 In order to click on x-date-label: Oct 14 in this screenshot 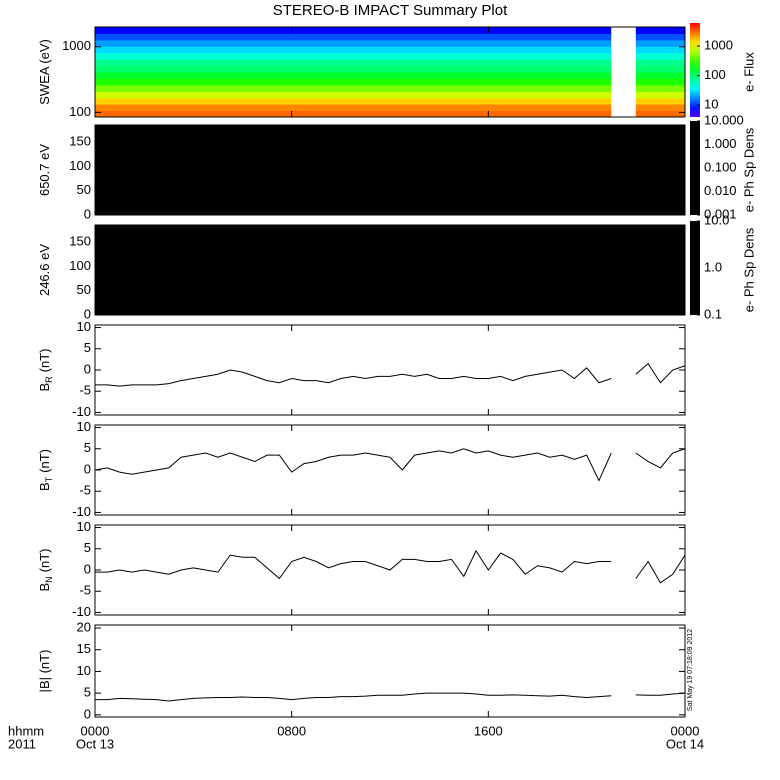, I will do `click(685, 743)`.